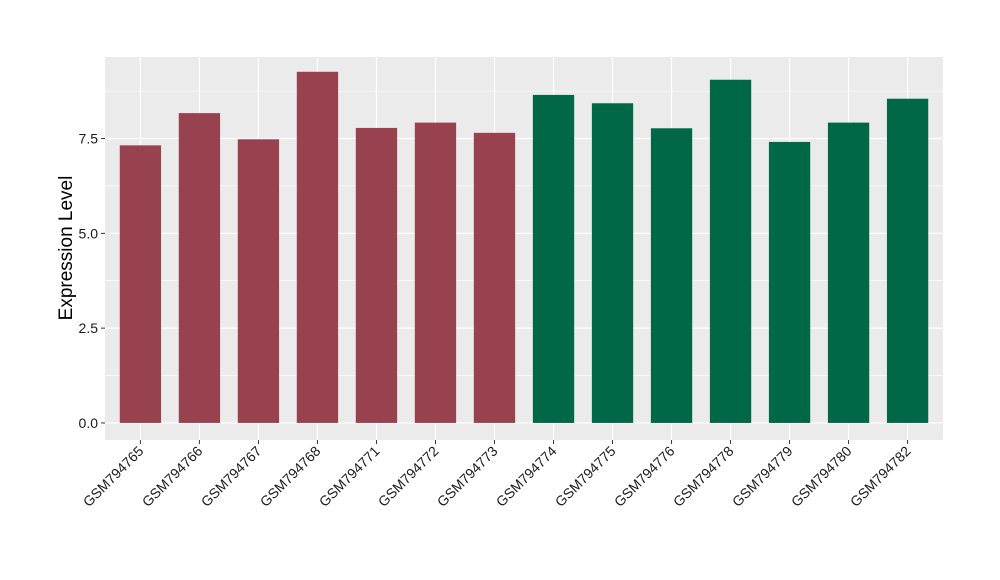 The image size is (1000, 580). What do you see at coordinates (376, 275) in the screenshot?
I see `bar-gsm794771` at bounding box center [376, 275].